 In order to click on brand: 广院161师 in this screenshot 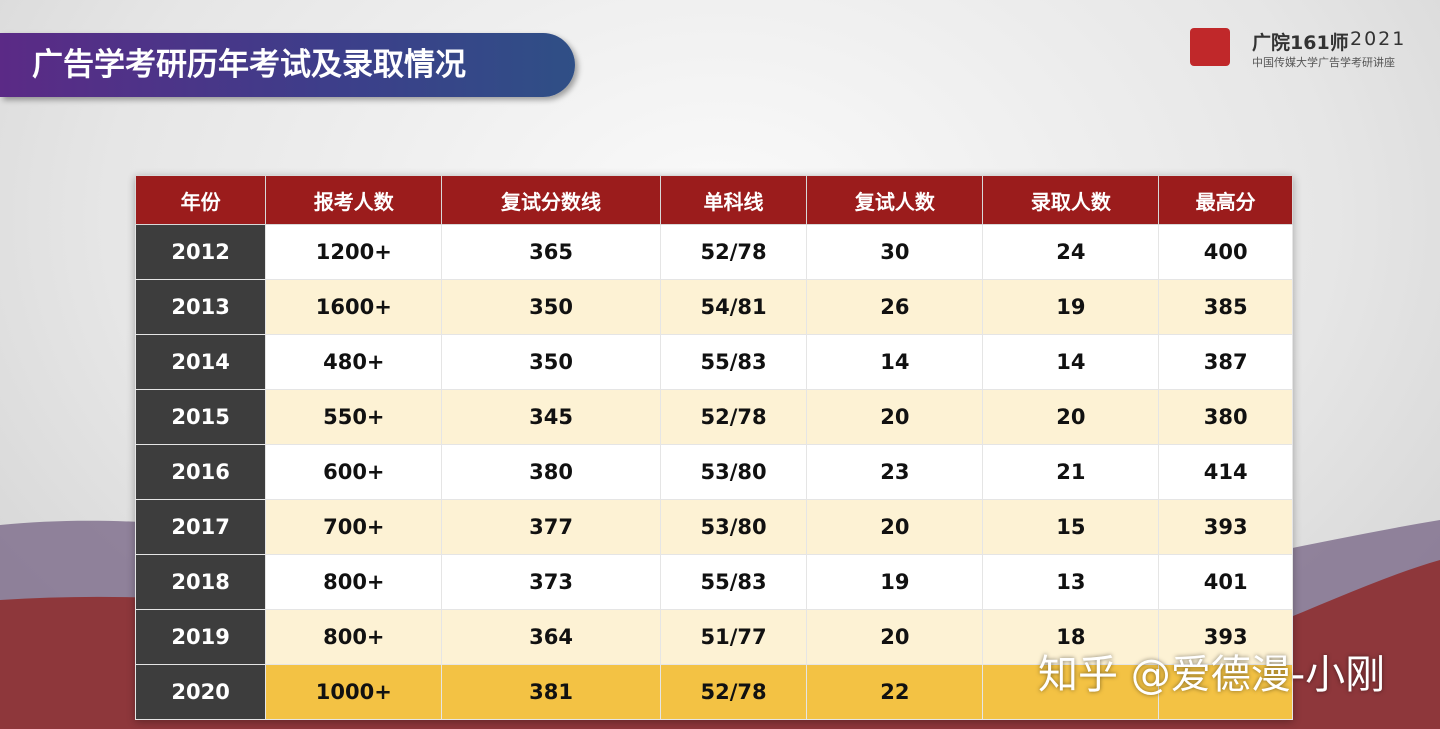, I will do `click(1300, 43)`.